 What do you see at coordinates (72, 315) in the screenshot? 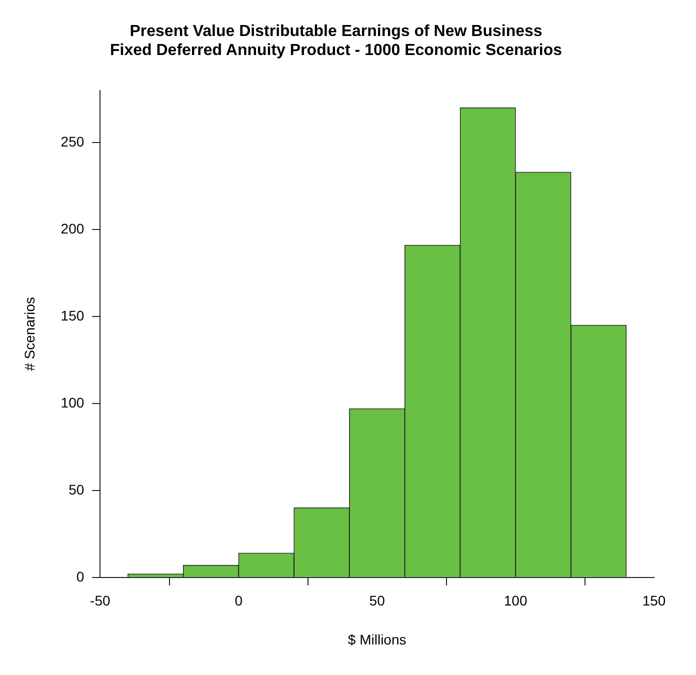
I see `y-tick-label: 150` at bounding box center [72, 315].